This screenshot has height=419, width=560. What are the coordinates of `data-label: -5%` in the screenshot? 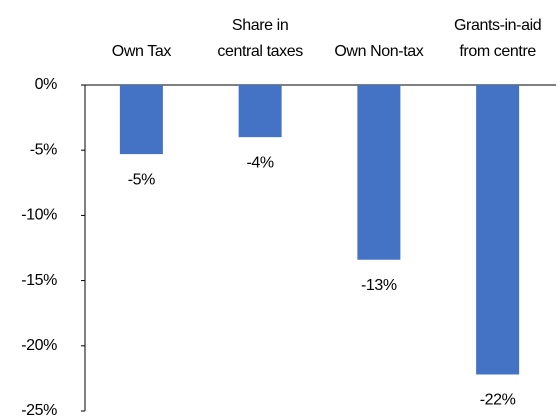 It's located at (141, 179).